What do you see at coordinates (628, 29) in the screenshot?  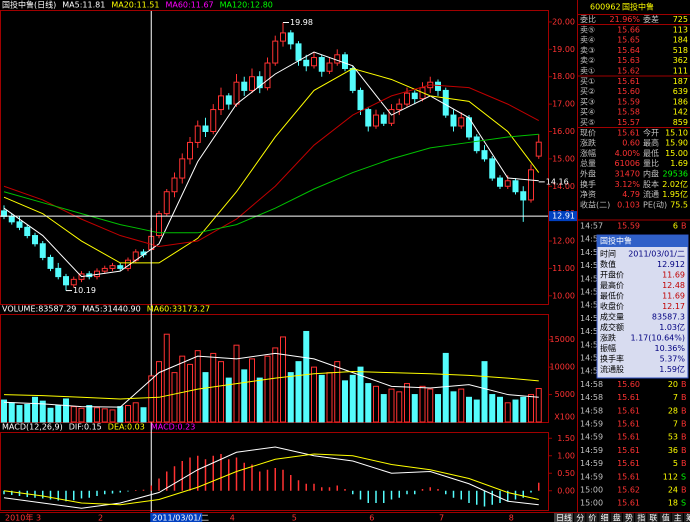 I see `book-price: 15.66` at bounding box center [628, 29].